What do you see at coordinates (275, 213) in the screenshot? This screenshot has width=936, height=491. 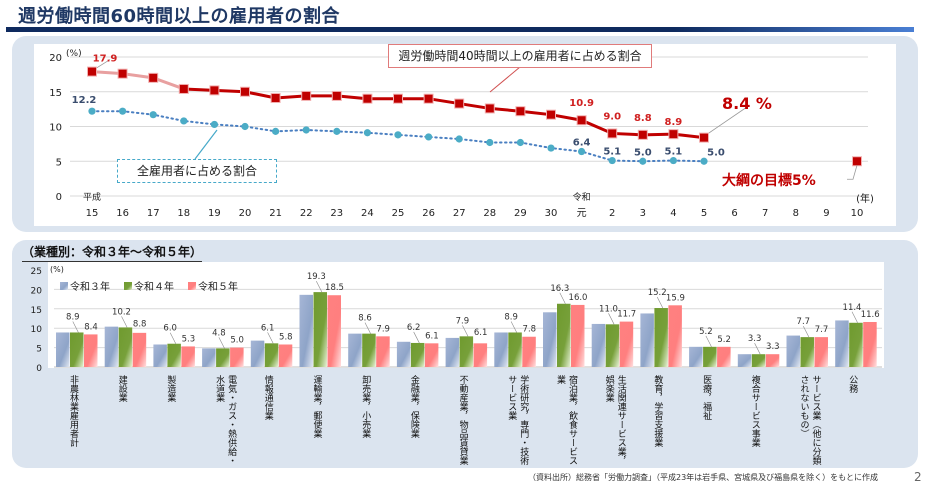 I see `x-tick-label: 21` at bounding box center [275, 213].